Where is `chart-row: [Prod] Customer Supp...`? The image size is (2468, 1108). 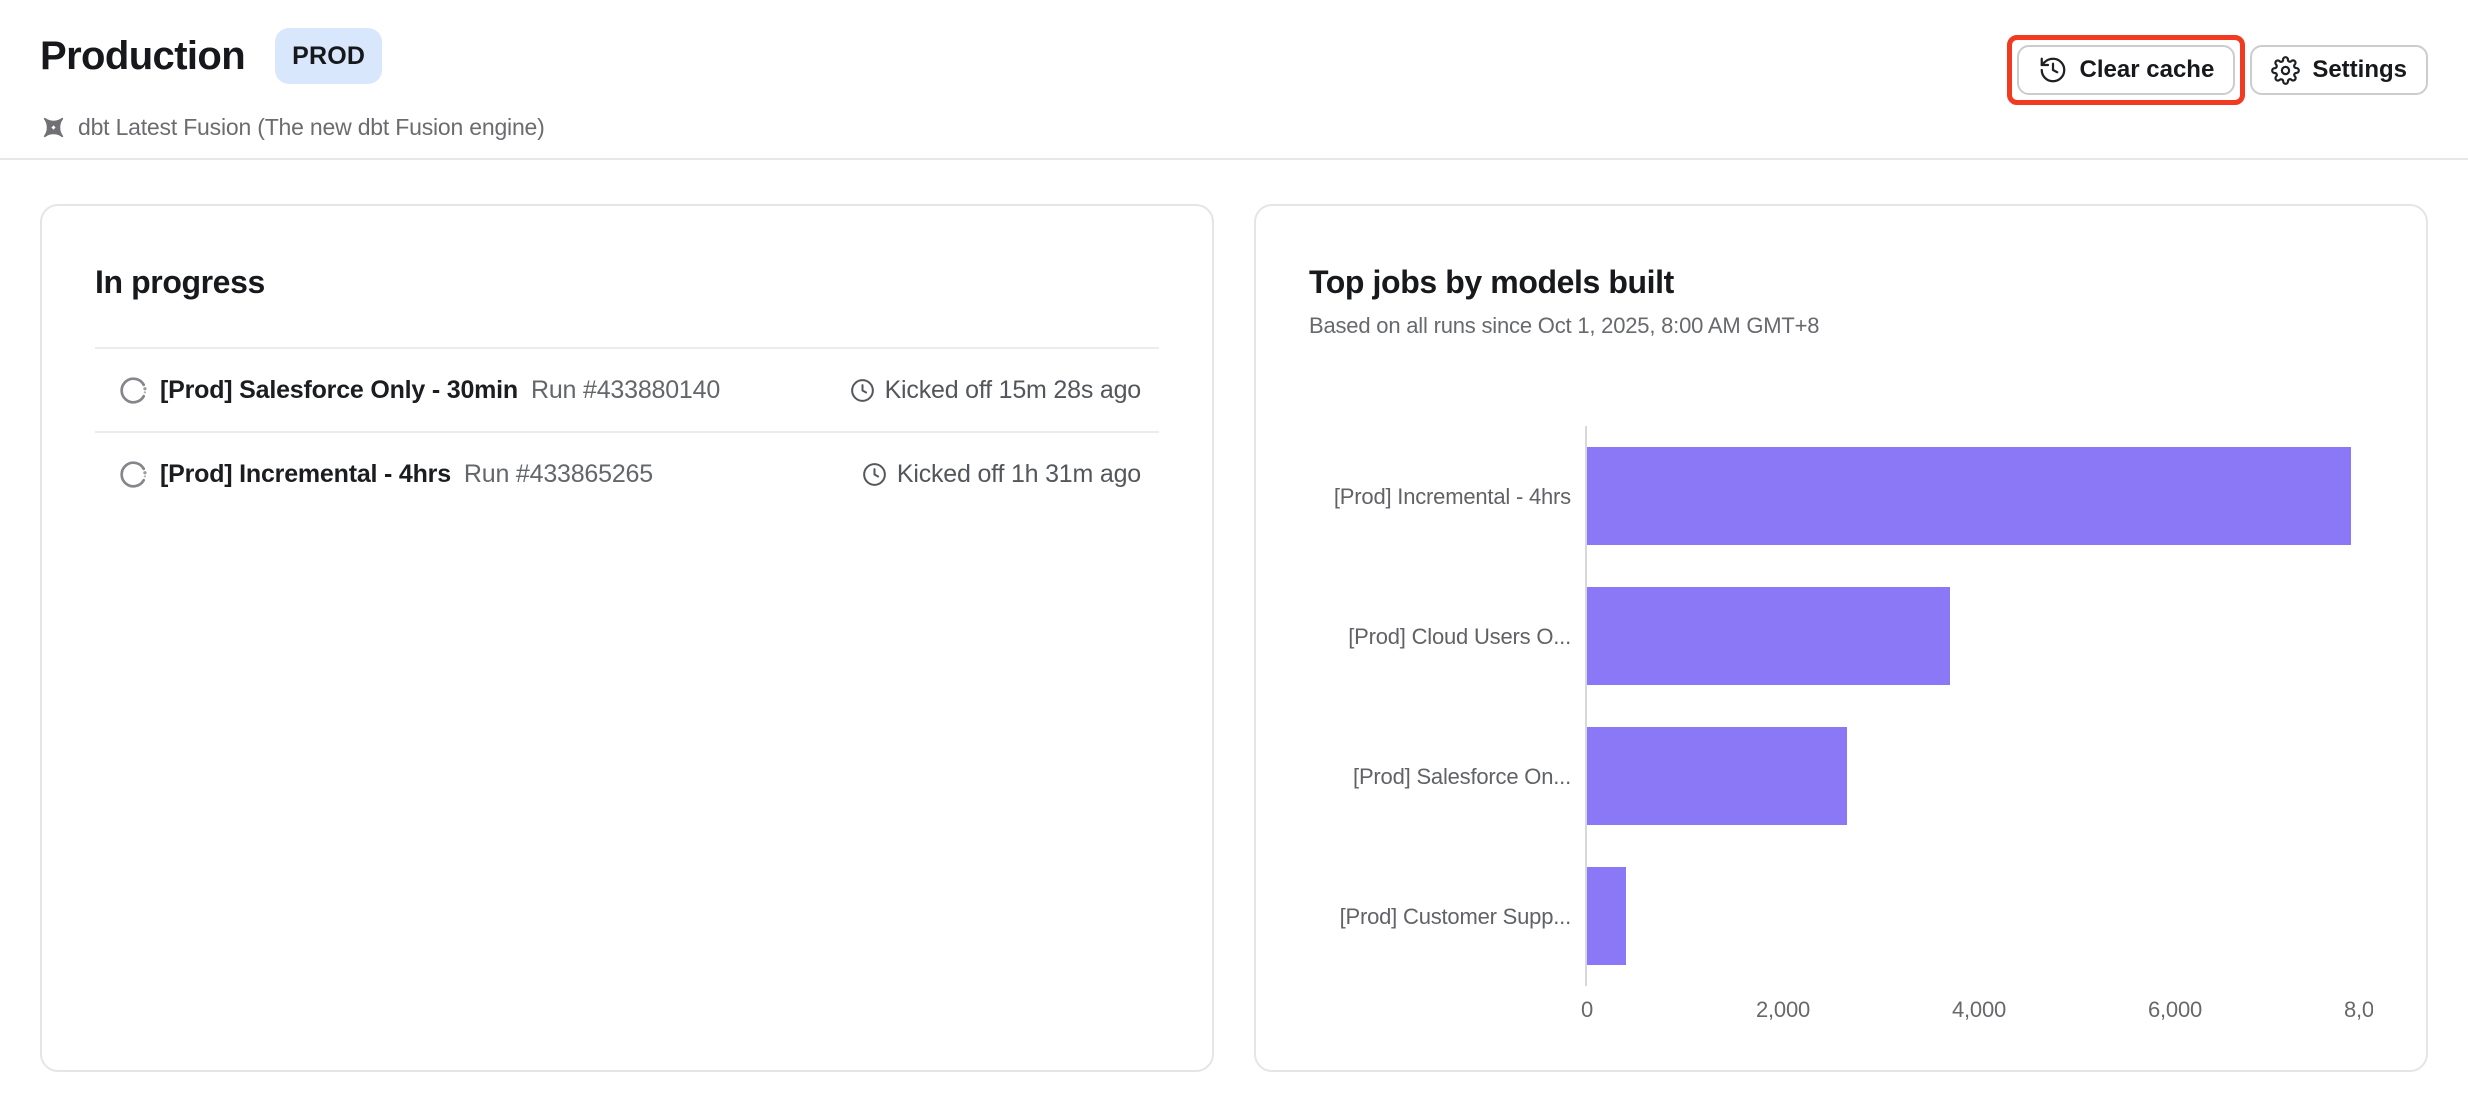
chart-row: [Prod] Customer Supp... is located at coordinates (1841, 916).